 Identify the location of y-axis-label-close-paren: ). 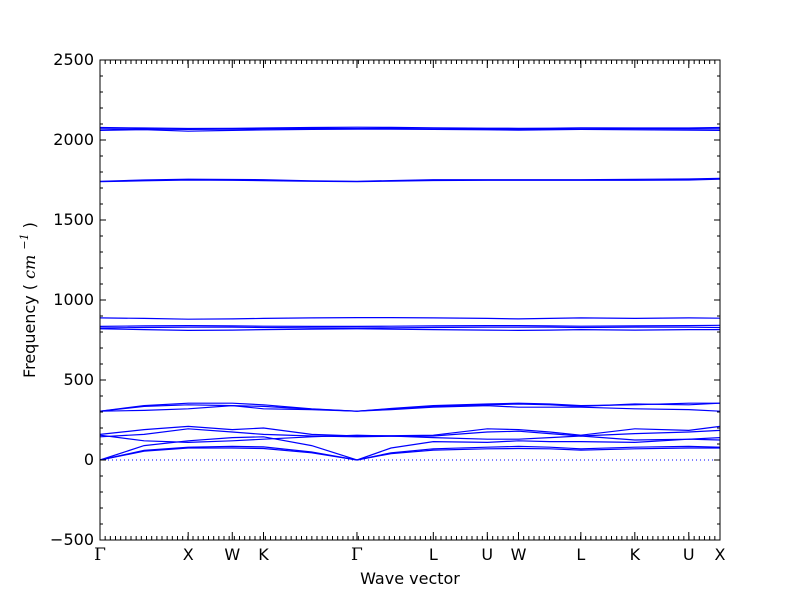
(29, 225).